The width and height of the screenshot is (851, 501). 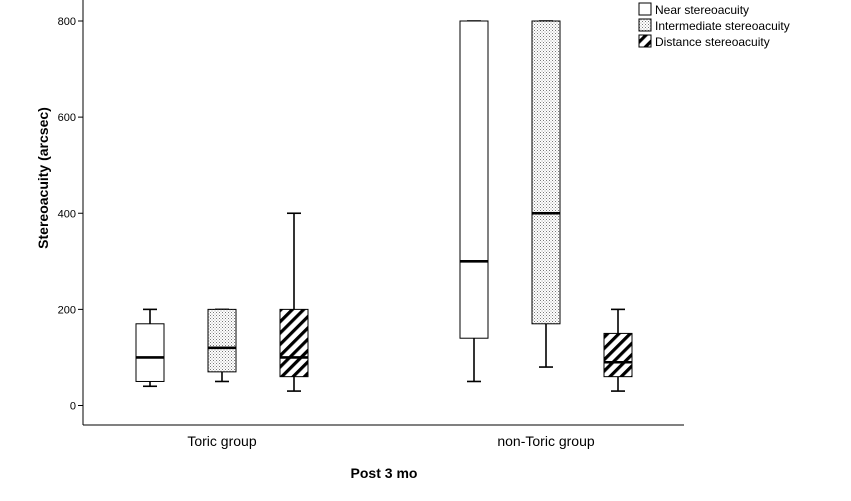 I want to click on y-axis-title: Stereoacuity (arcsec), so click(x=43, y=178).